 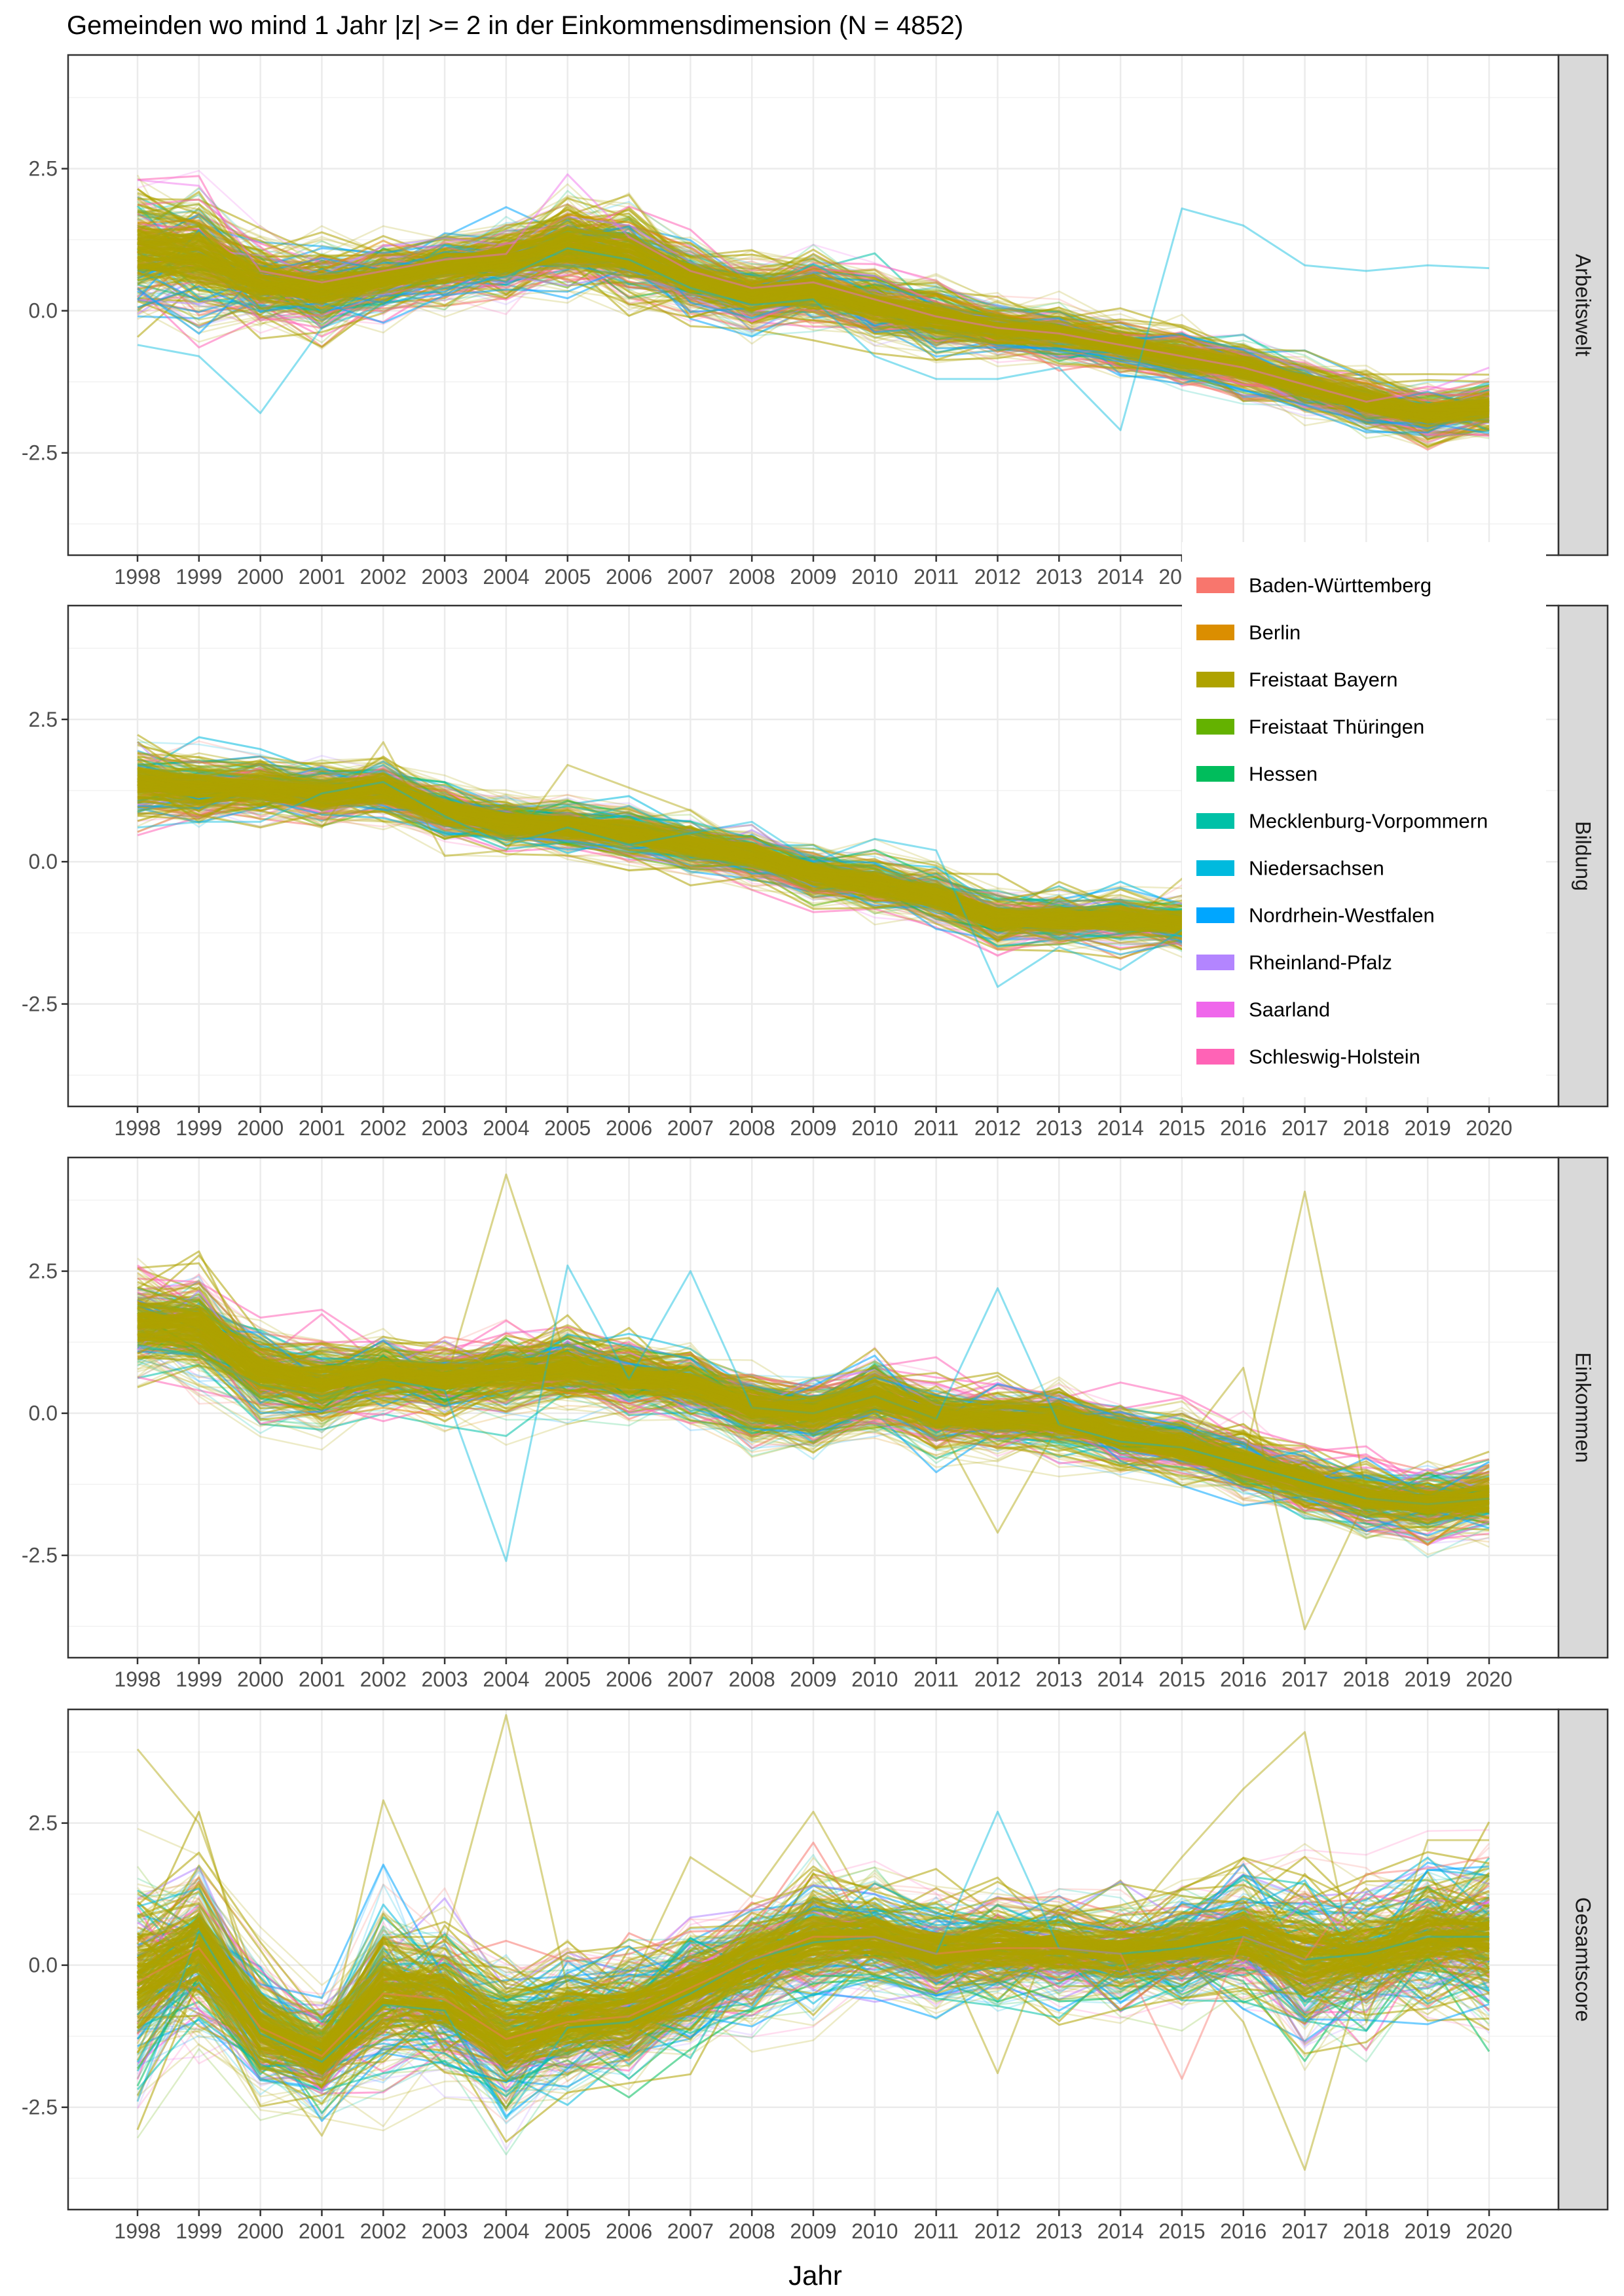 What do you see at coordinates (752, 1128) in the screenshot?
I see `x-tick-label: 2008` at bounding box center [752, 1128].